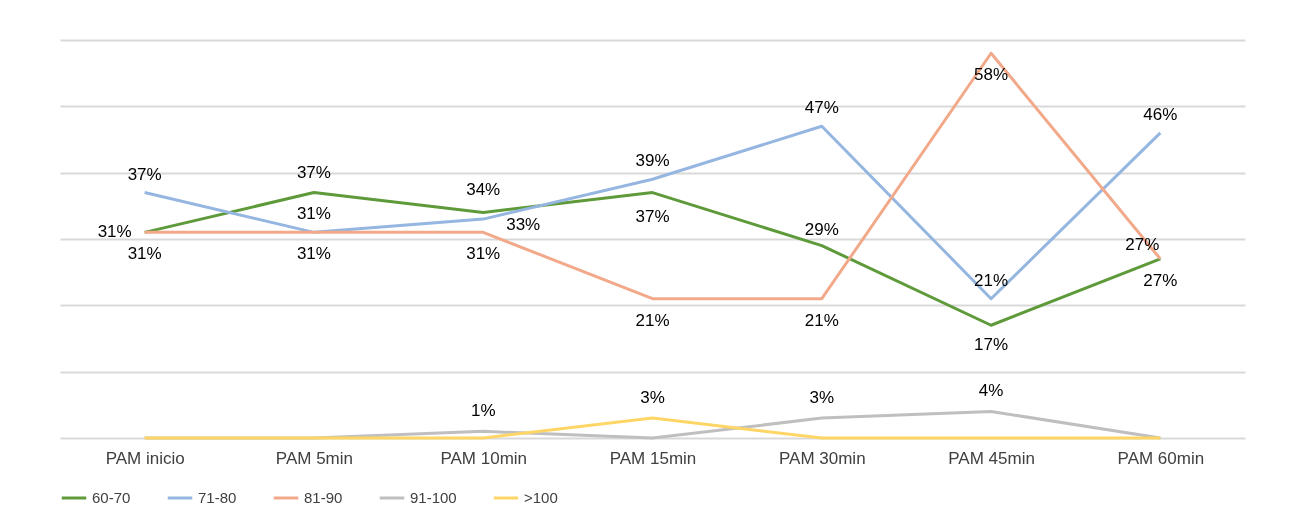  What do you see at coordinates (483, 411) in the screenshot?
I see `data-label: 1%` at bounding box center [483, 411].